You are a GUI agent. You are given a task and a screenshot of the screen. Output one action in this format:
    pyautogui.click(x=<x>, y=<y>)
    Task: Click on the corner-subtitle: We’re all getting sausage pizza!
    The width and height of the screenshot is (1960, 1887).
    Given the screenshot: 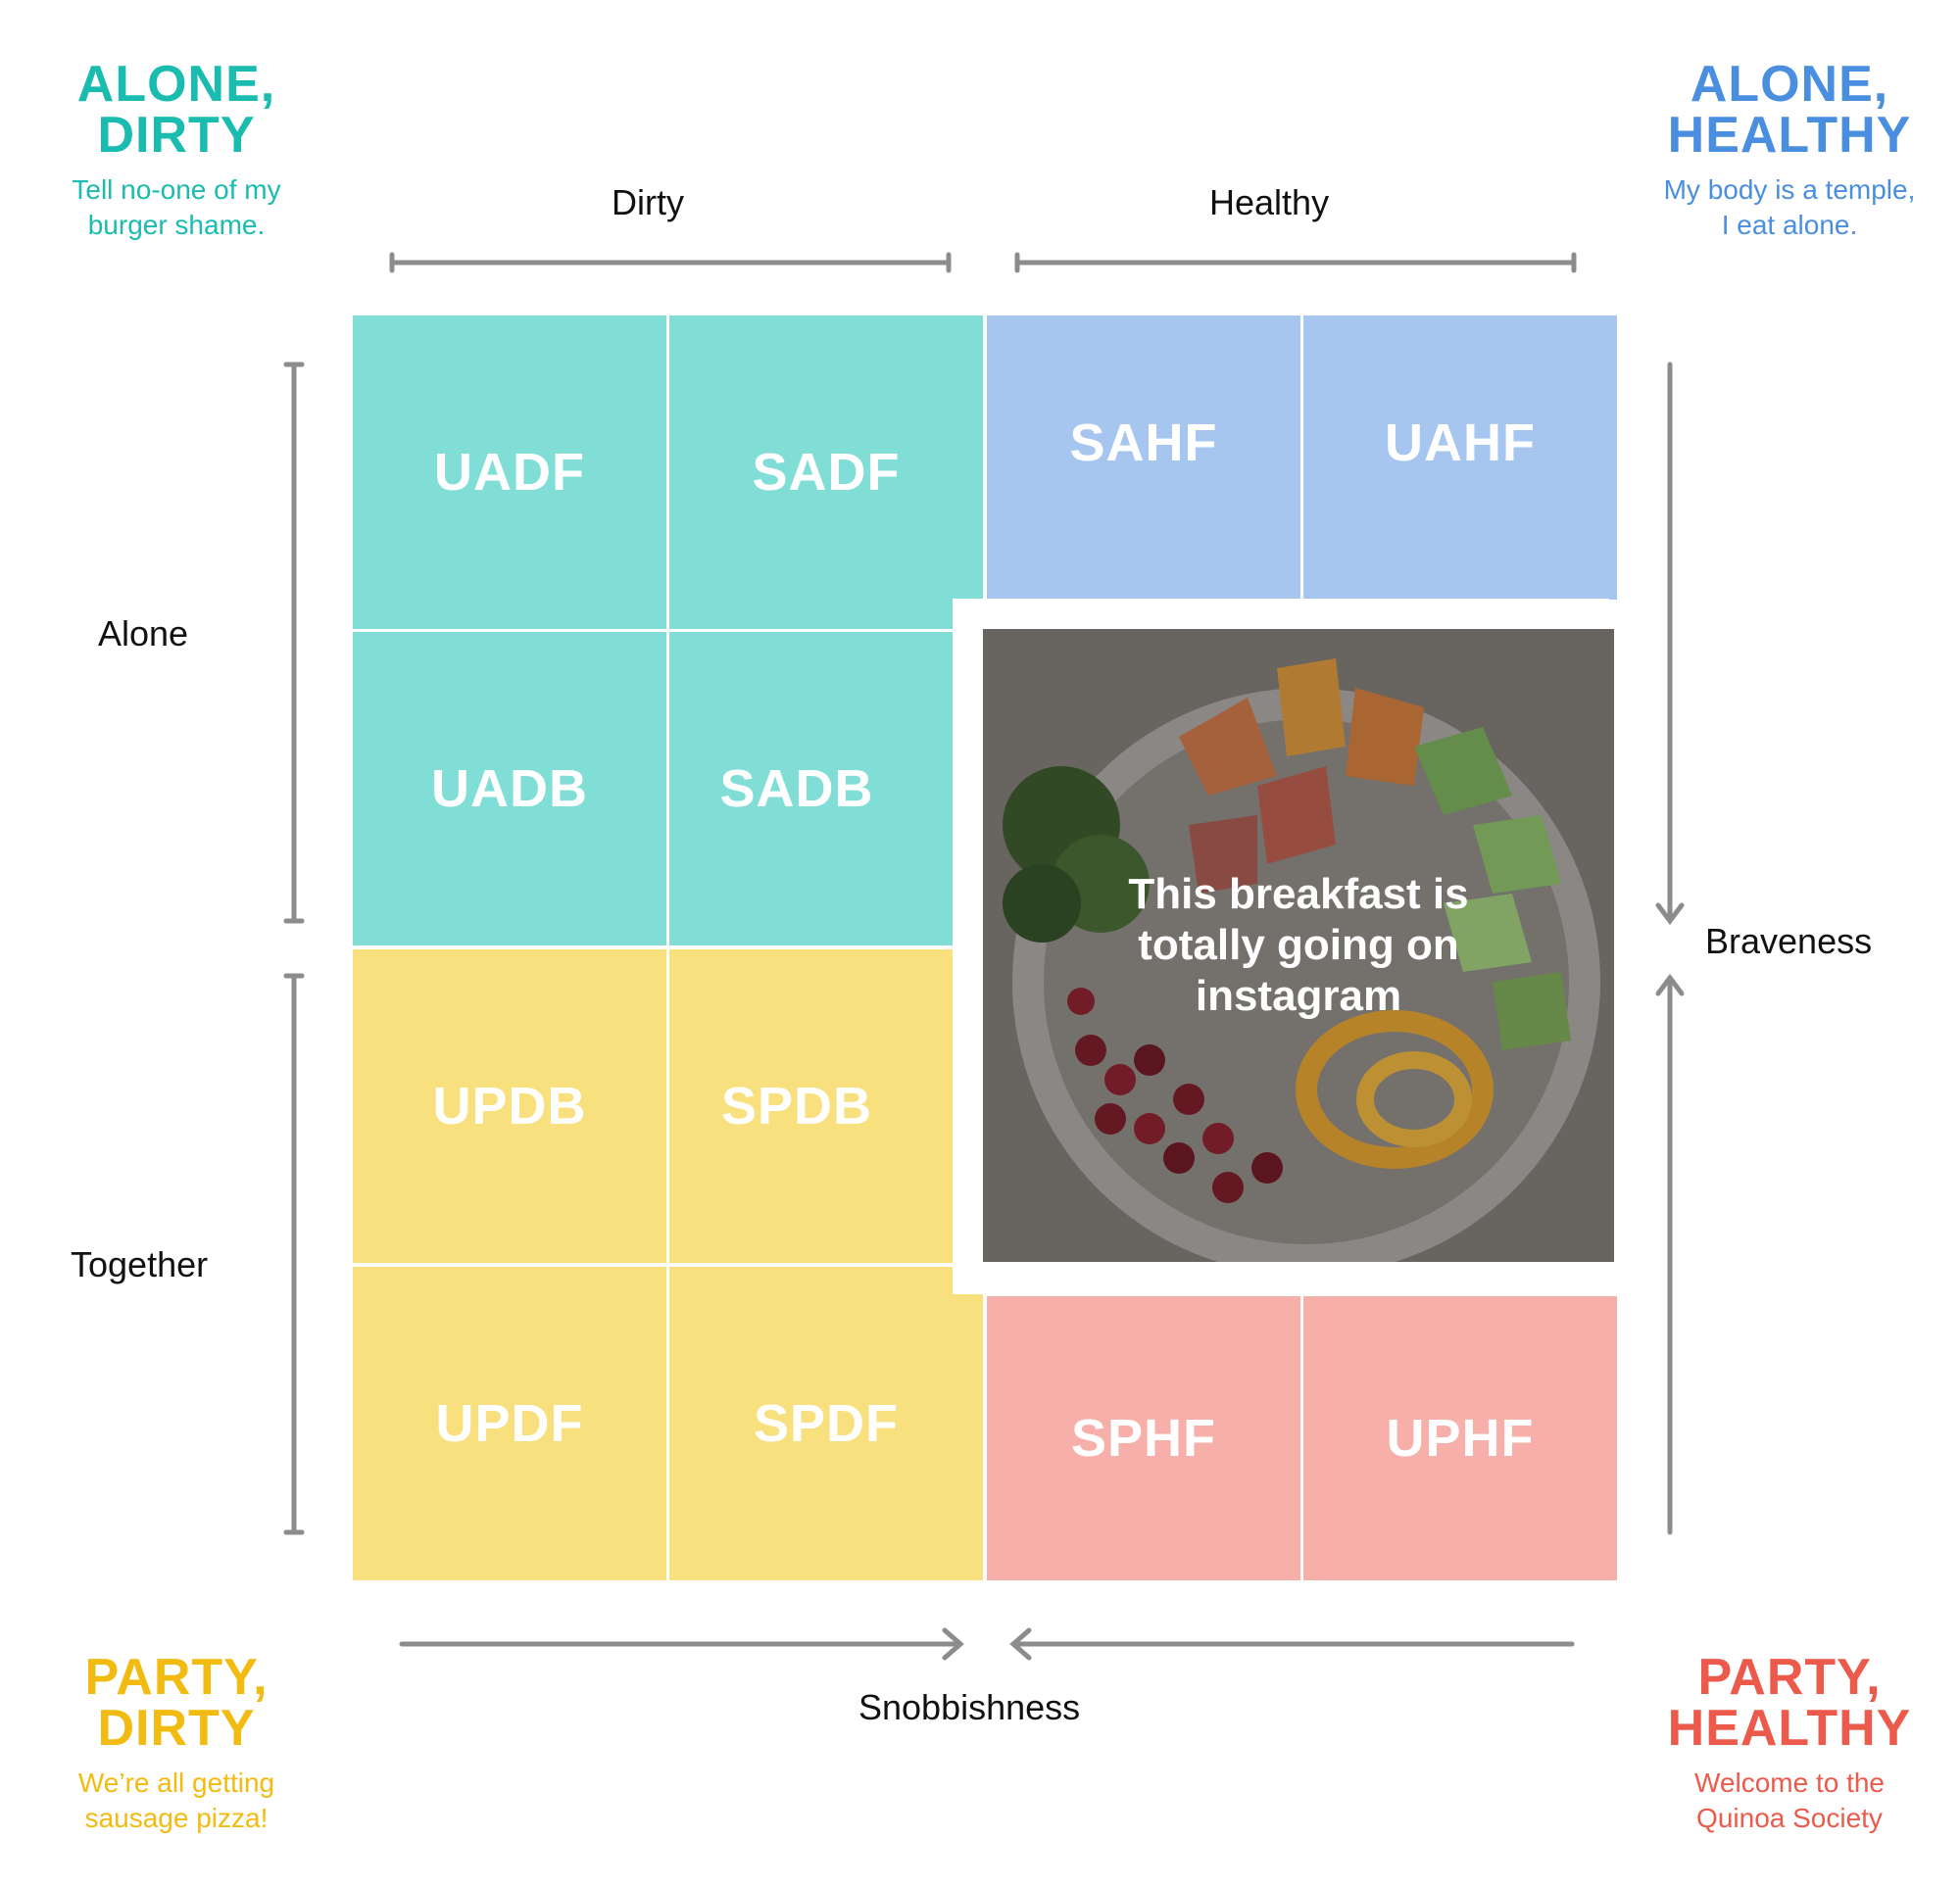 What is the action you would take?
    pyautogui.click(x=176, y=1800)
    